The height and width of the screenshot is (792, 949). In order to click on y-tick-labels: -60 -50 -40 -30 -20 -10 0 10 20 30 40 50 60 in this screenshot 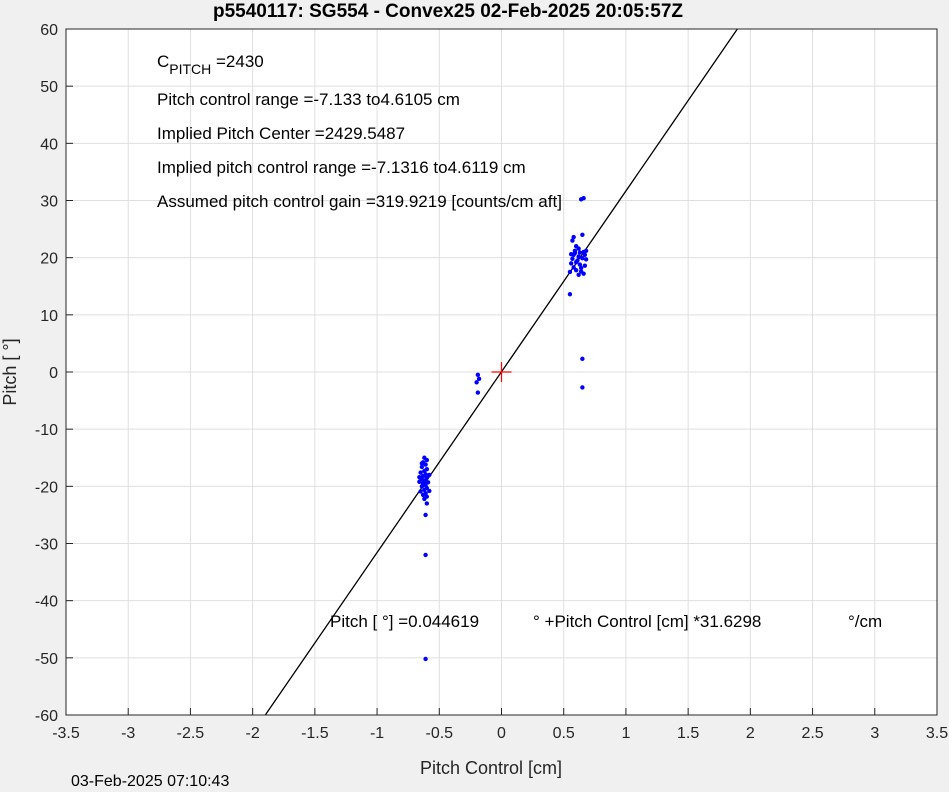, I will do `click(54, 373)`.